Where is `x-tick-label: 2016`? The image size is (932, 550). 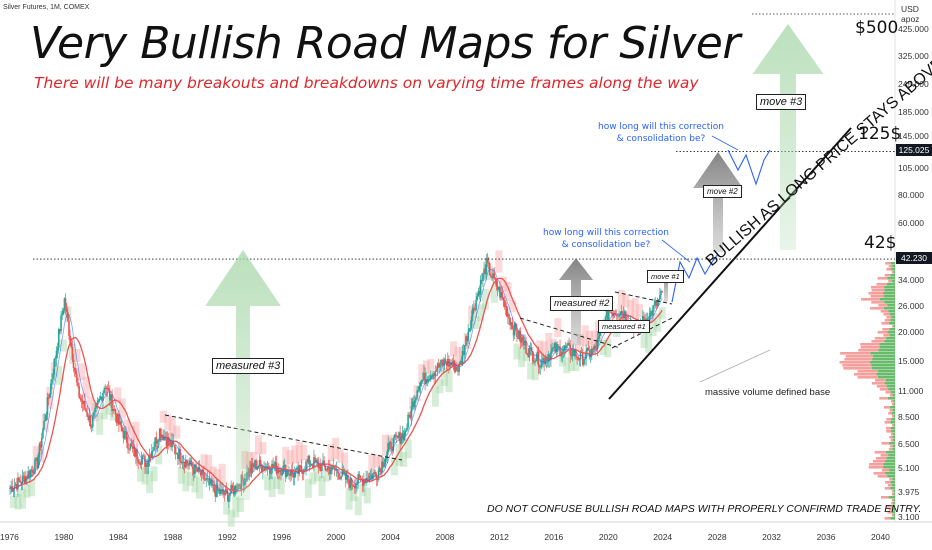 x-tick-label: 2016 is located at coordinates (554, 537).